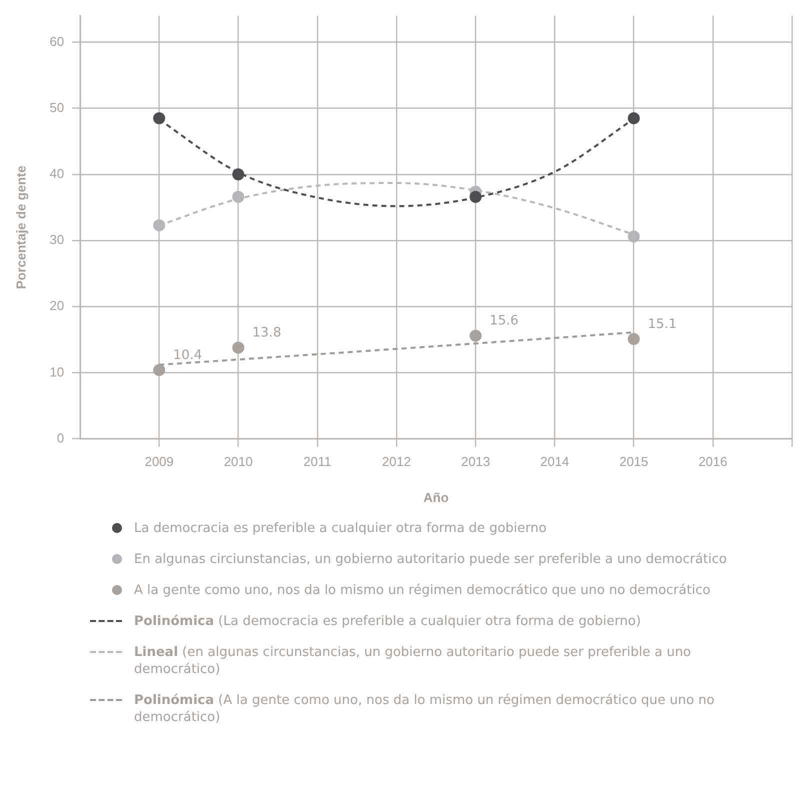 Image resolution: width=800 pixels, height=790 pixels. Describe the element at coordinates (57, 306) in the screenshot. I see `y-tick-label: 20` at that location.